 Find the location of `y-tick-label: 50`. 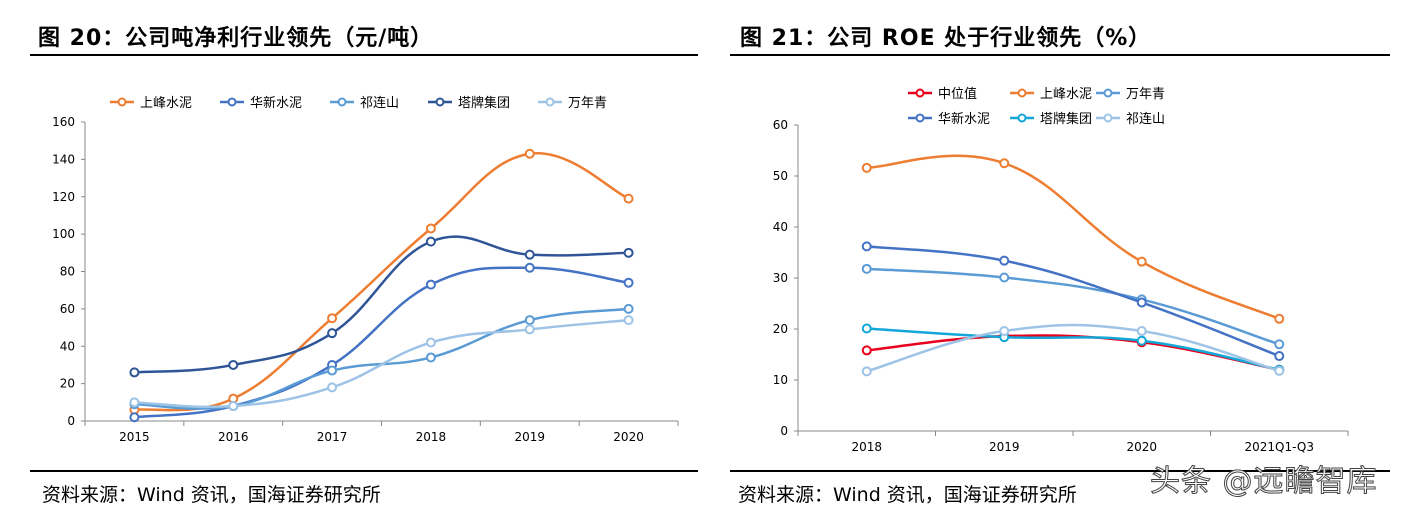

y-tick-label: 50 is located at coordinates (780, 176).